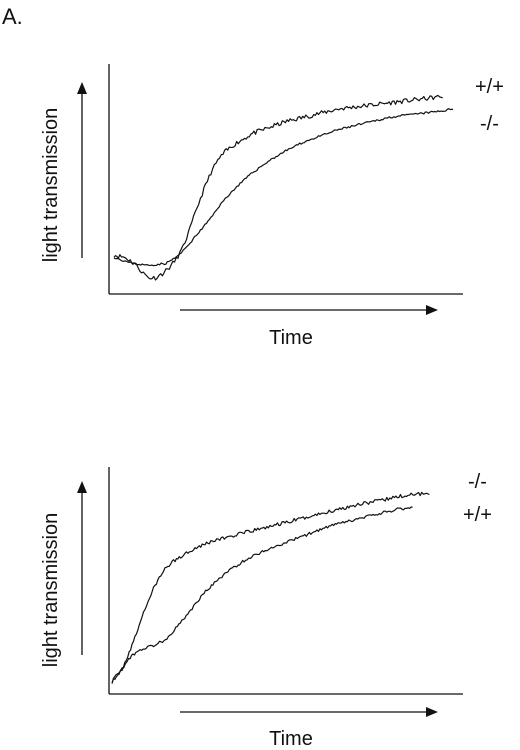 Image resolution: width=520 pixels, height=750 pixels. Describe the element at coordinates (12, 16) in the screenshot. I see `panel-label: A.` at that location.